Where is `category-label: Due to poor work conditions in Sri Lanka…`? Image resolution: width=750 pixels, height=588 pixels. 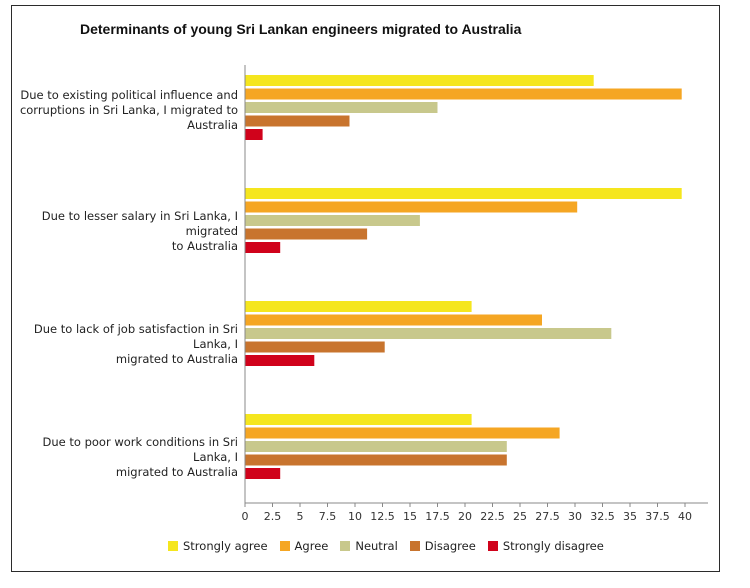 category-label: Due to poor work conditions in Sri Lanka… is located at coordinates (127, 457).